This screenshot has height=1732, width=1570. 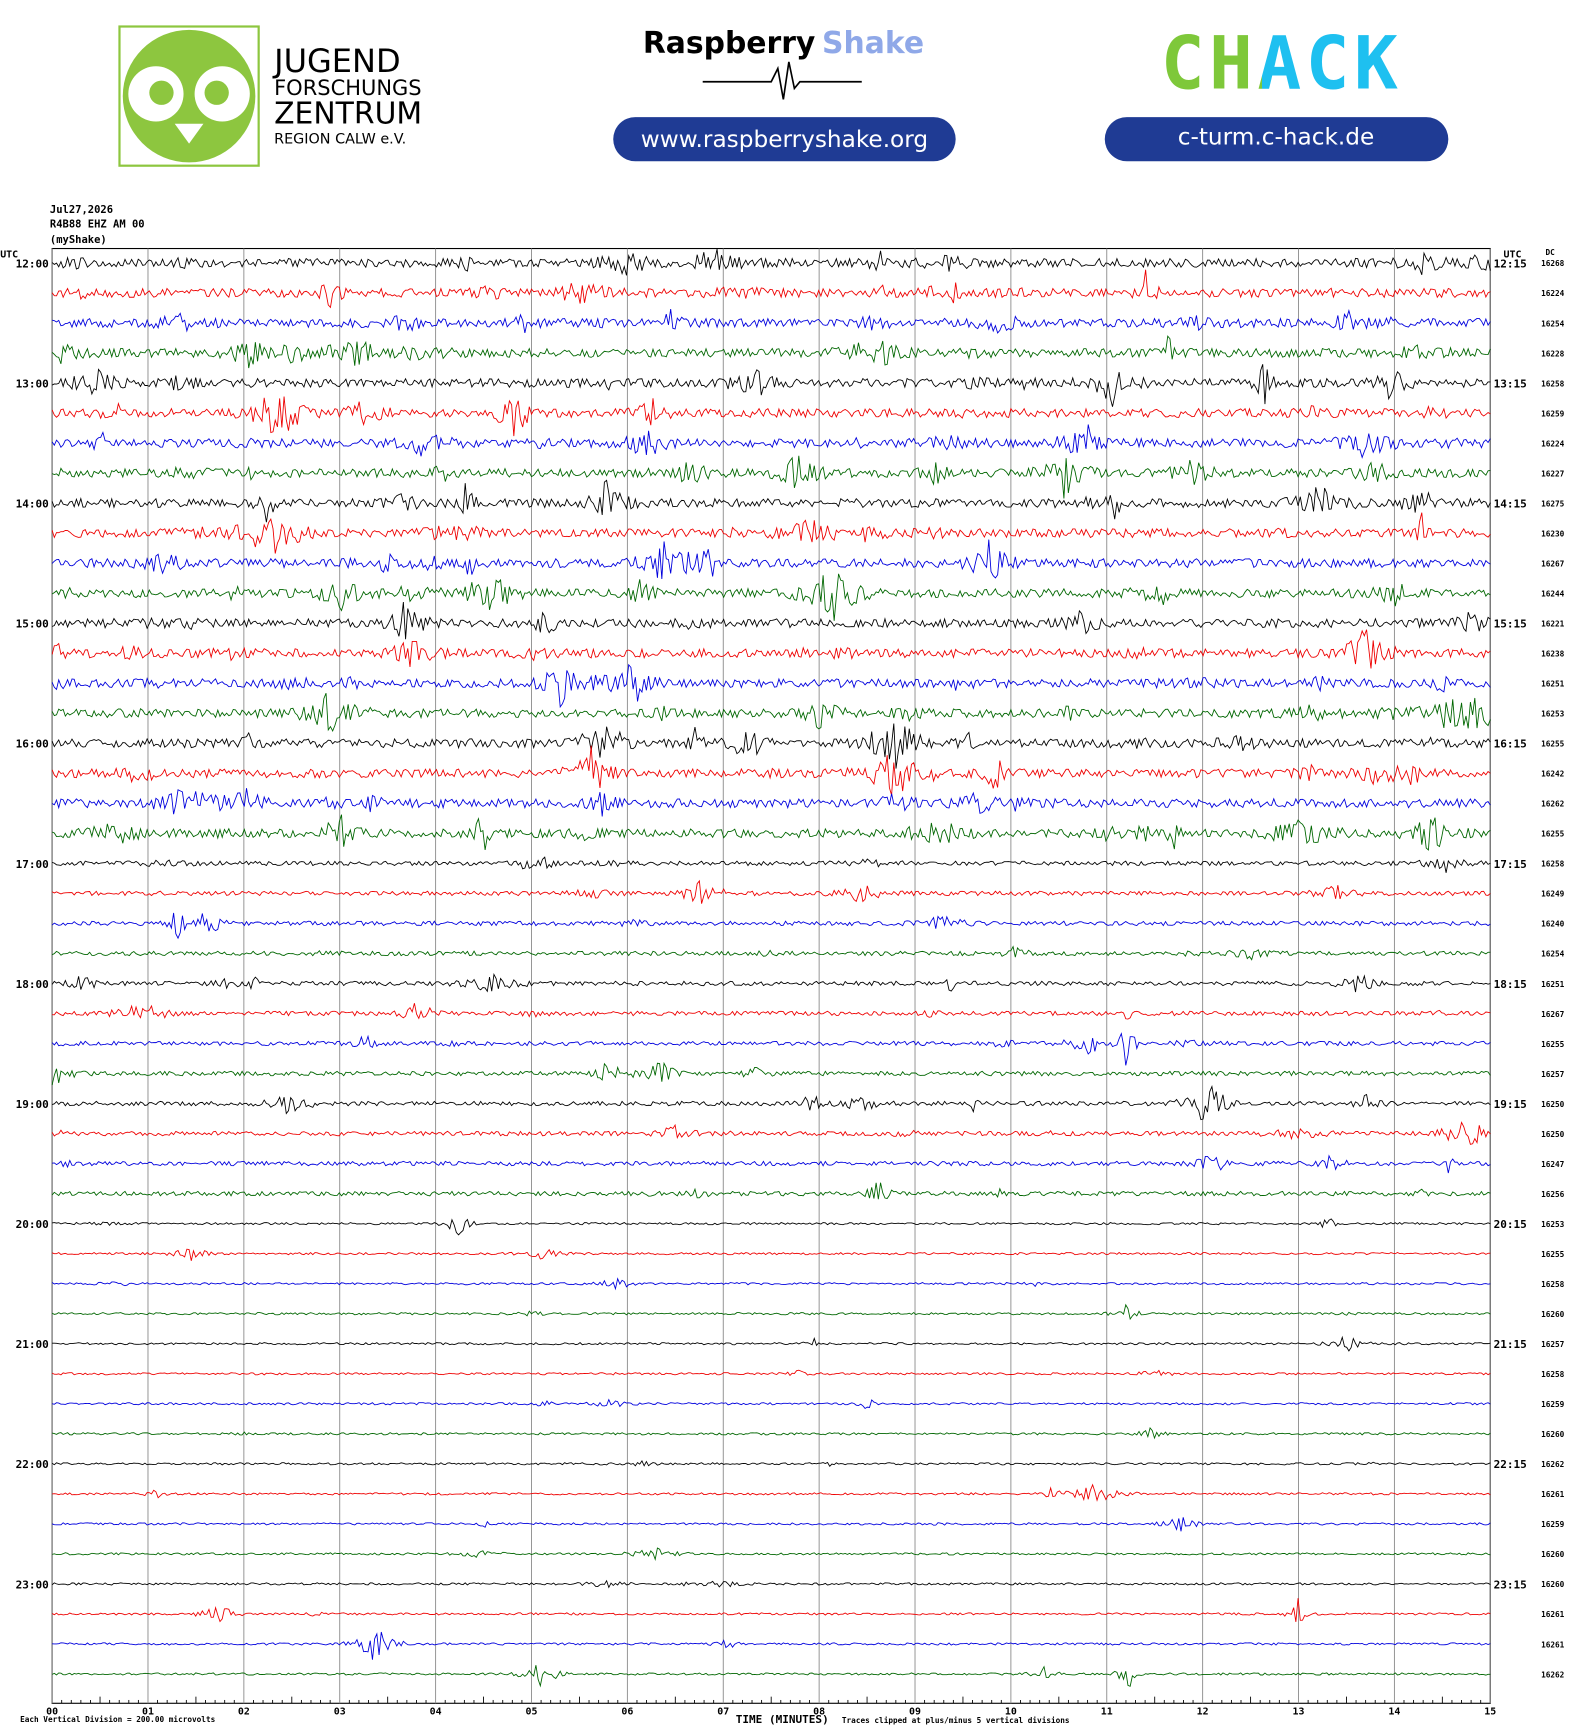 What do you see at coordinates (1510, 1224) in the screenshot?
I see `right-time: 20:15` at bounding box center [1510, 1224].